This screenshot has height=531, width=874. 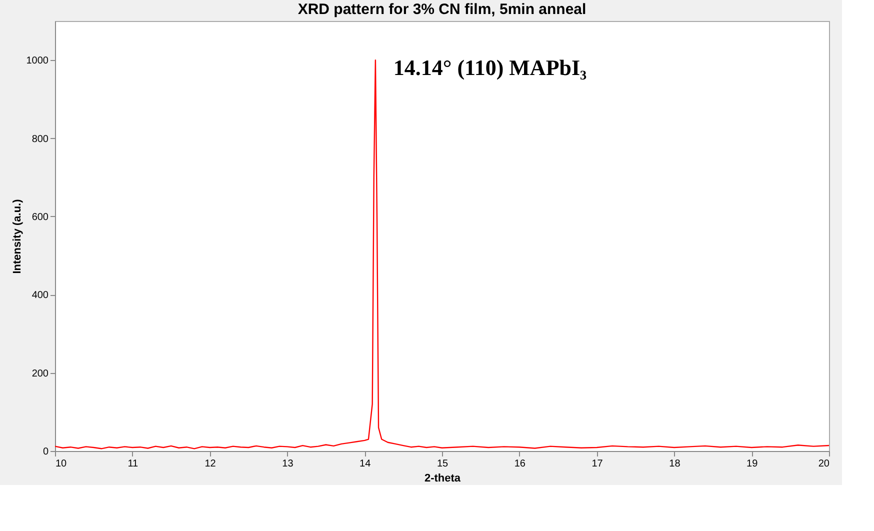 What do you see at coordinates (520, 464) in the screenshot?
I see `x-tick-label: 16` at bounding box center [520, 464].